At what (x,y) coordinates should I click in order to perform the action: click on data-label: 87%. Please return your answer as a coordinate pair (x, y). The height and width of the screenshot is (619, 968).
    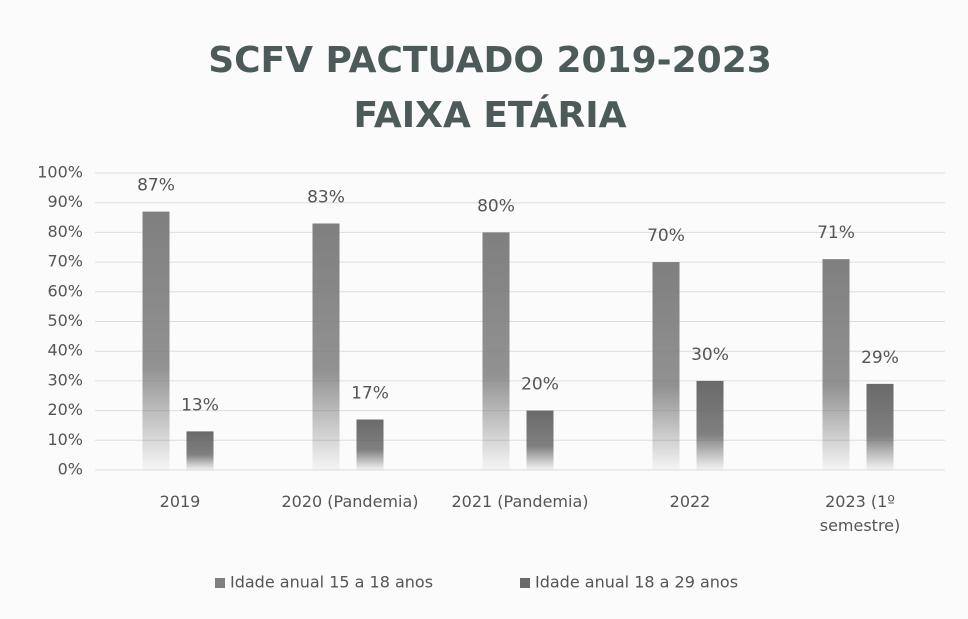
    Looking at the image, I should click on (156, 186).